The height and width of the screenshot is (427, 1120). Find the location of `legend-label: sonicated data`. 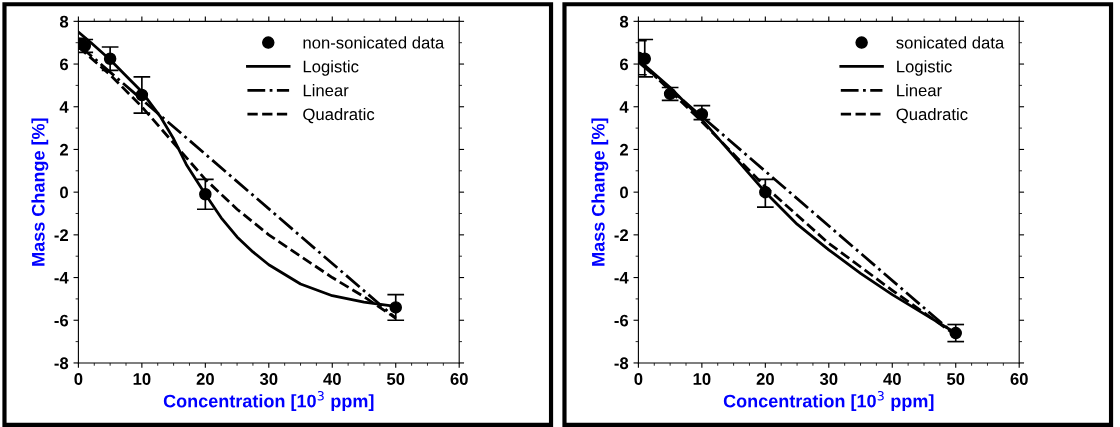

legend-label: sonicated data is located at coordinates (950, 42).